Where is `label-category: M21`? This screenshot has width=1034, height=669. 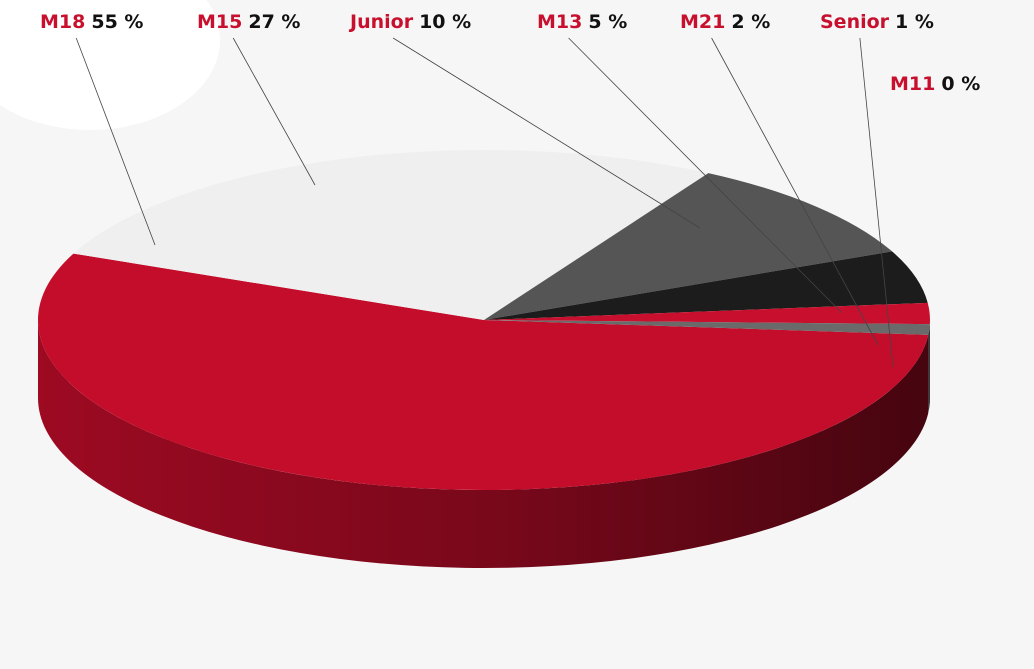 label-category: M21 is located at coordinates (702, 22).